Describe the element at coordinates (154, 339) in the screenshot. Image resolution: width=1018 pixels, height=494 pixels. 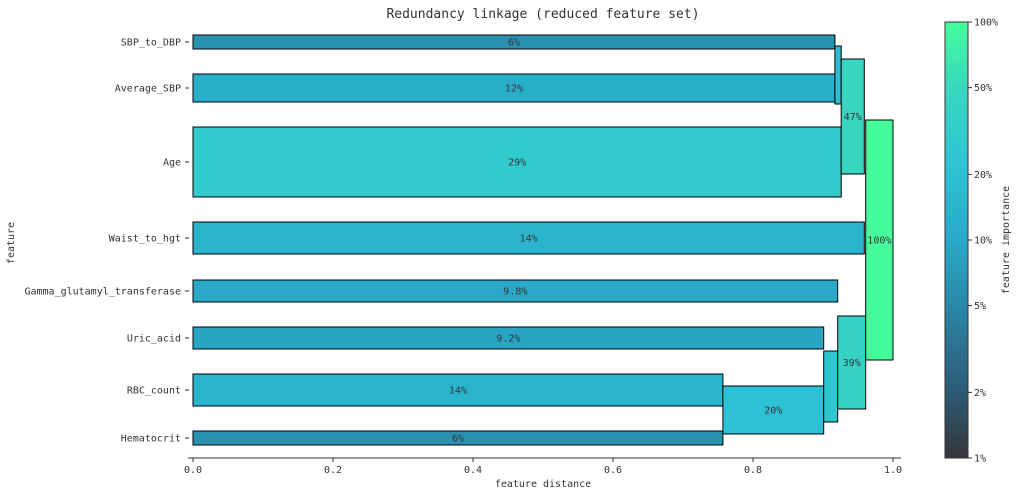
I see `y-tick-label: Uric_acid` at that location.